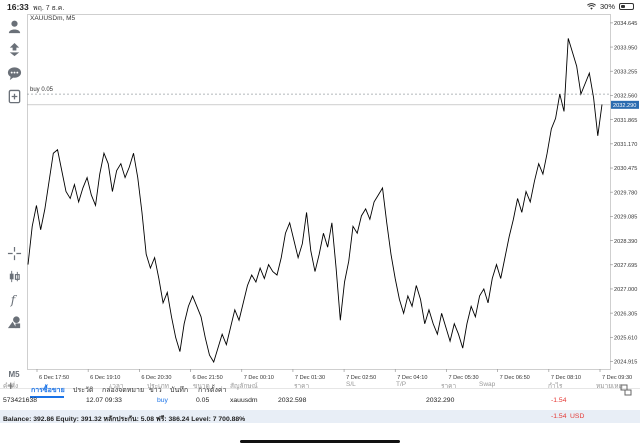 The height and width of the screenshot is (447, 640). Describe the element at coordinates (625, 218) in the screenshot. I see `y-tick-label: 2029.085` at that location.